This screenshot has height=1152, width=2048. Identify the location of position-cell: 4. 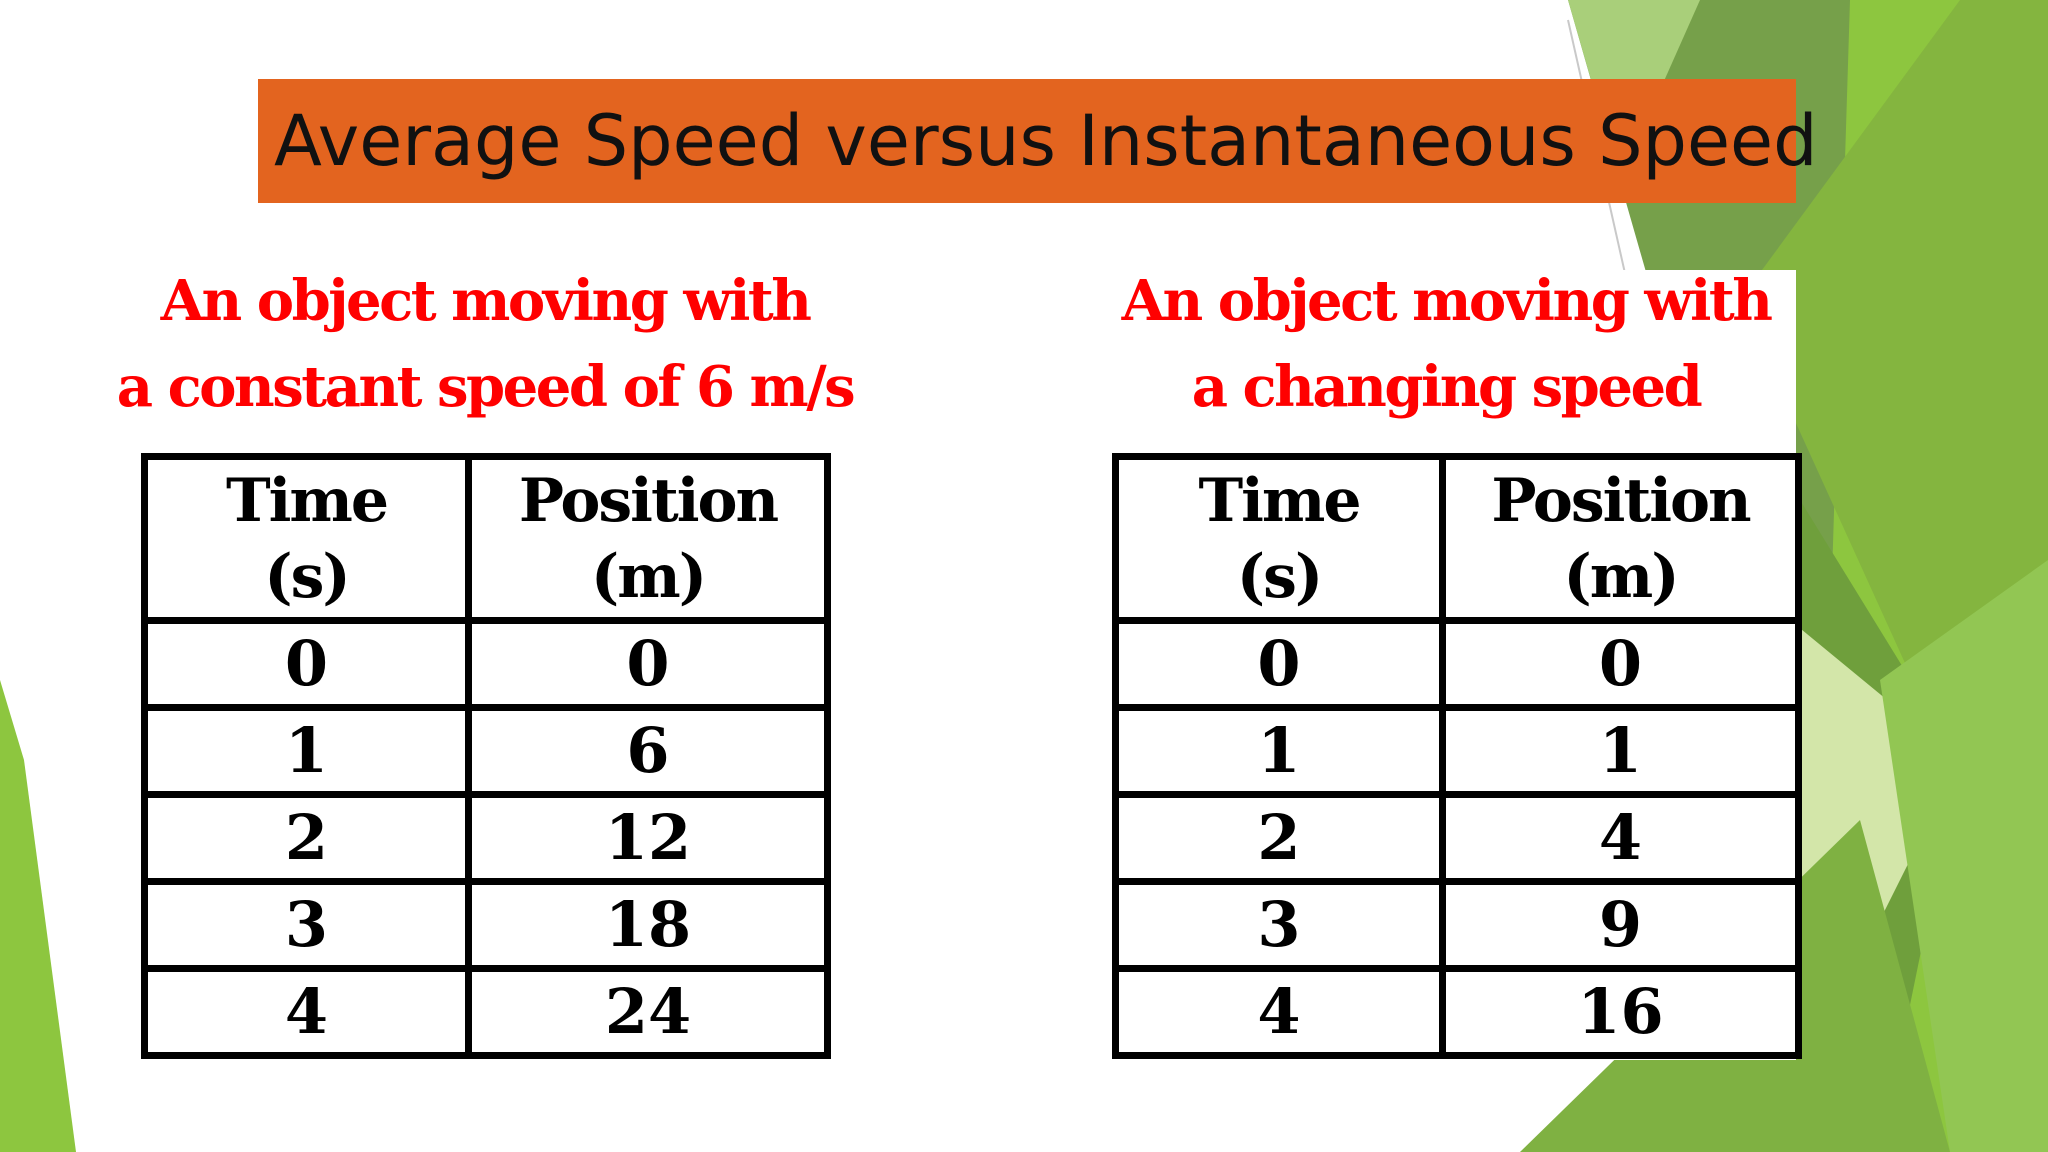
(1620, 838).